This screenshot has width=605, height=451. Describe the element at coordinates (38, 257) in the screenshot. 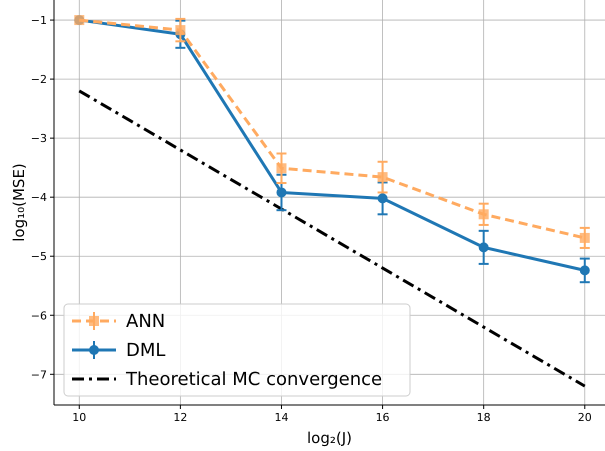

I see `y-tick-label: −5` at that location.